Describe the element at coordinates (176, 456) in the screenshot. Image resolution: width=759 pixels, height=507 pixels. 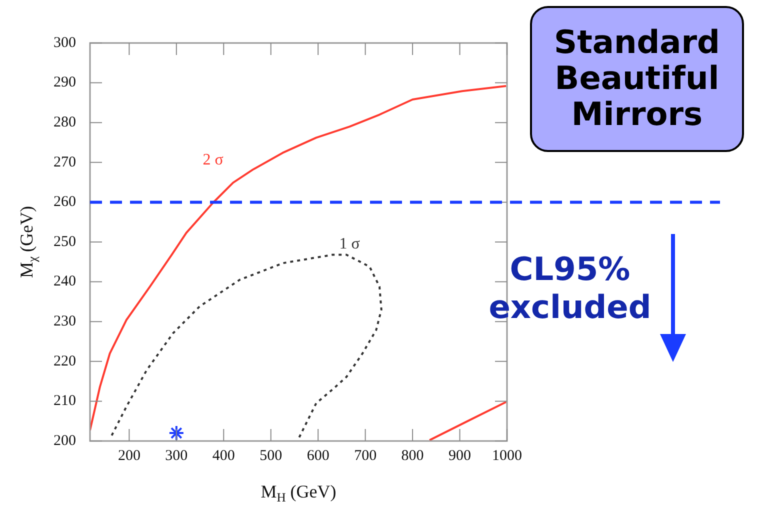
I see `x-tick-label: 300` at that location.